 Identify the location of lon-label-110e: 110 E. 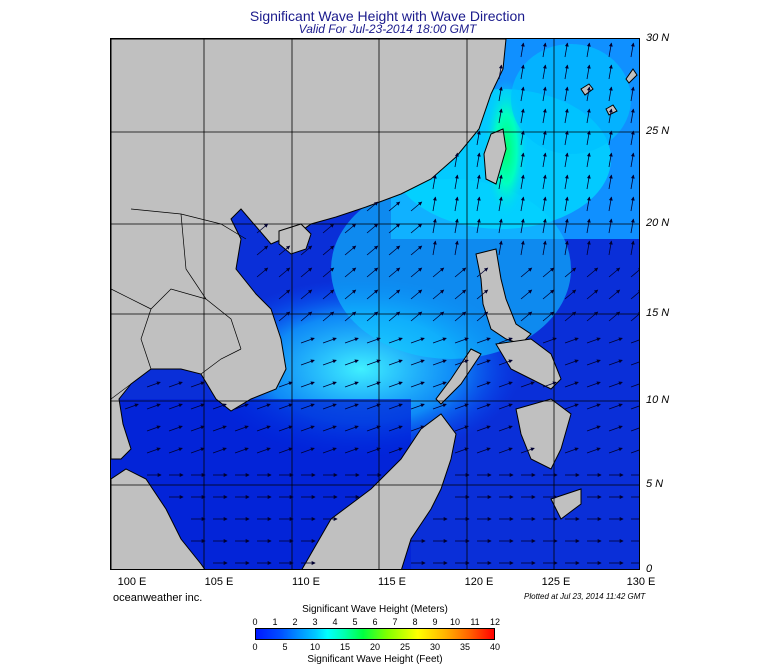
(306, 582).